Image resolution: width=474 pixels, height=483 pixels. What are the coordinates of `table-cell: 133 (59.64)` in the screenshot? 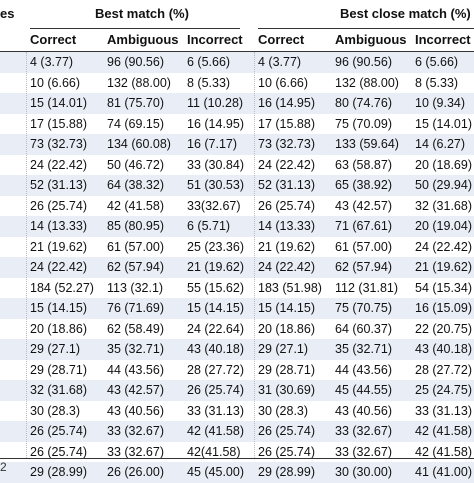 It's located at (367, 144).